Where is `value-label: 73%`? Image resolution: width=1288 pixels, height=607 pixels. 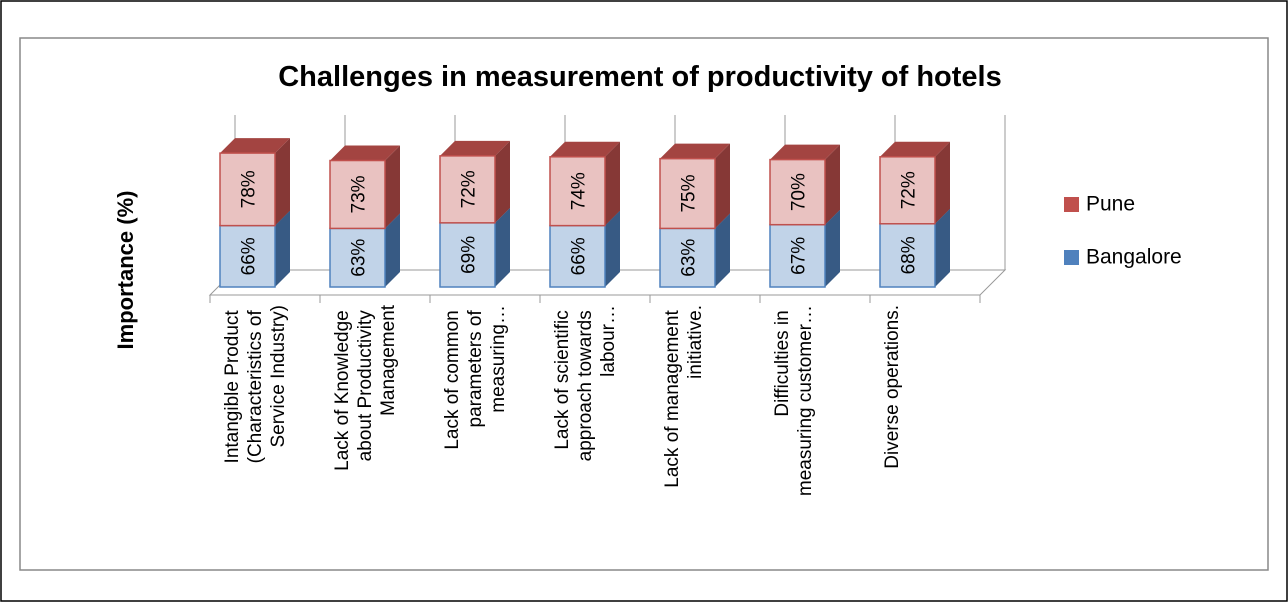
value-label: 73% is located at coordinates (359, 194).